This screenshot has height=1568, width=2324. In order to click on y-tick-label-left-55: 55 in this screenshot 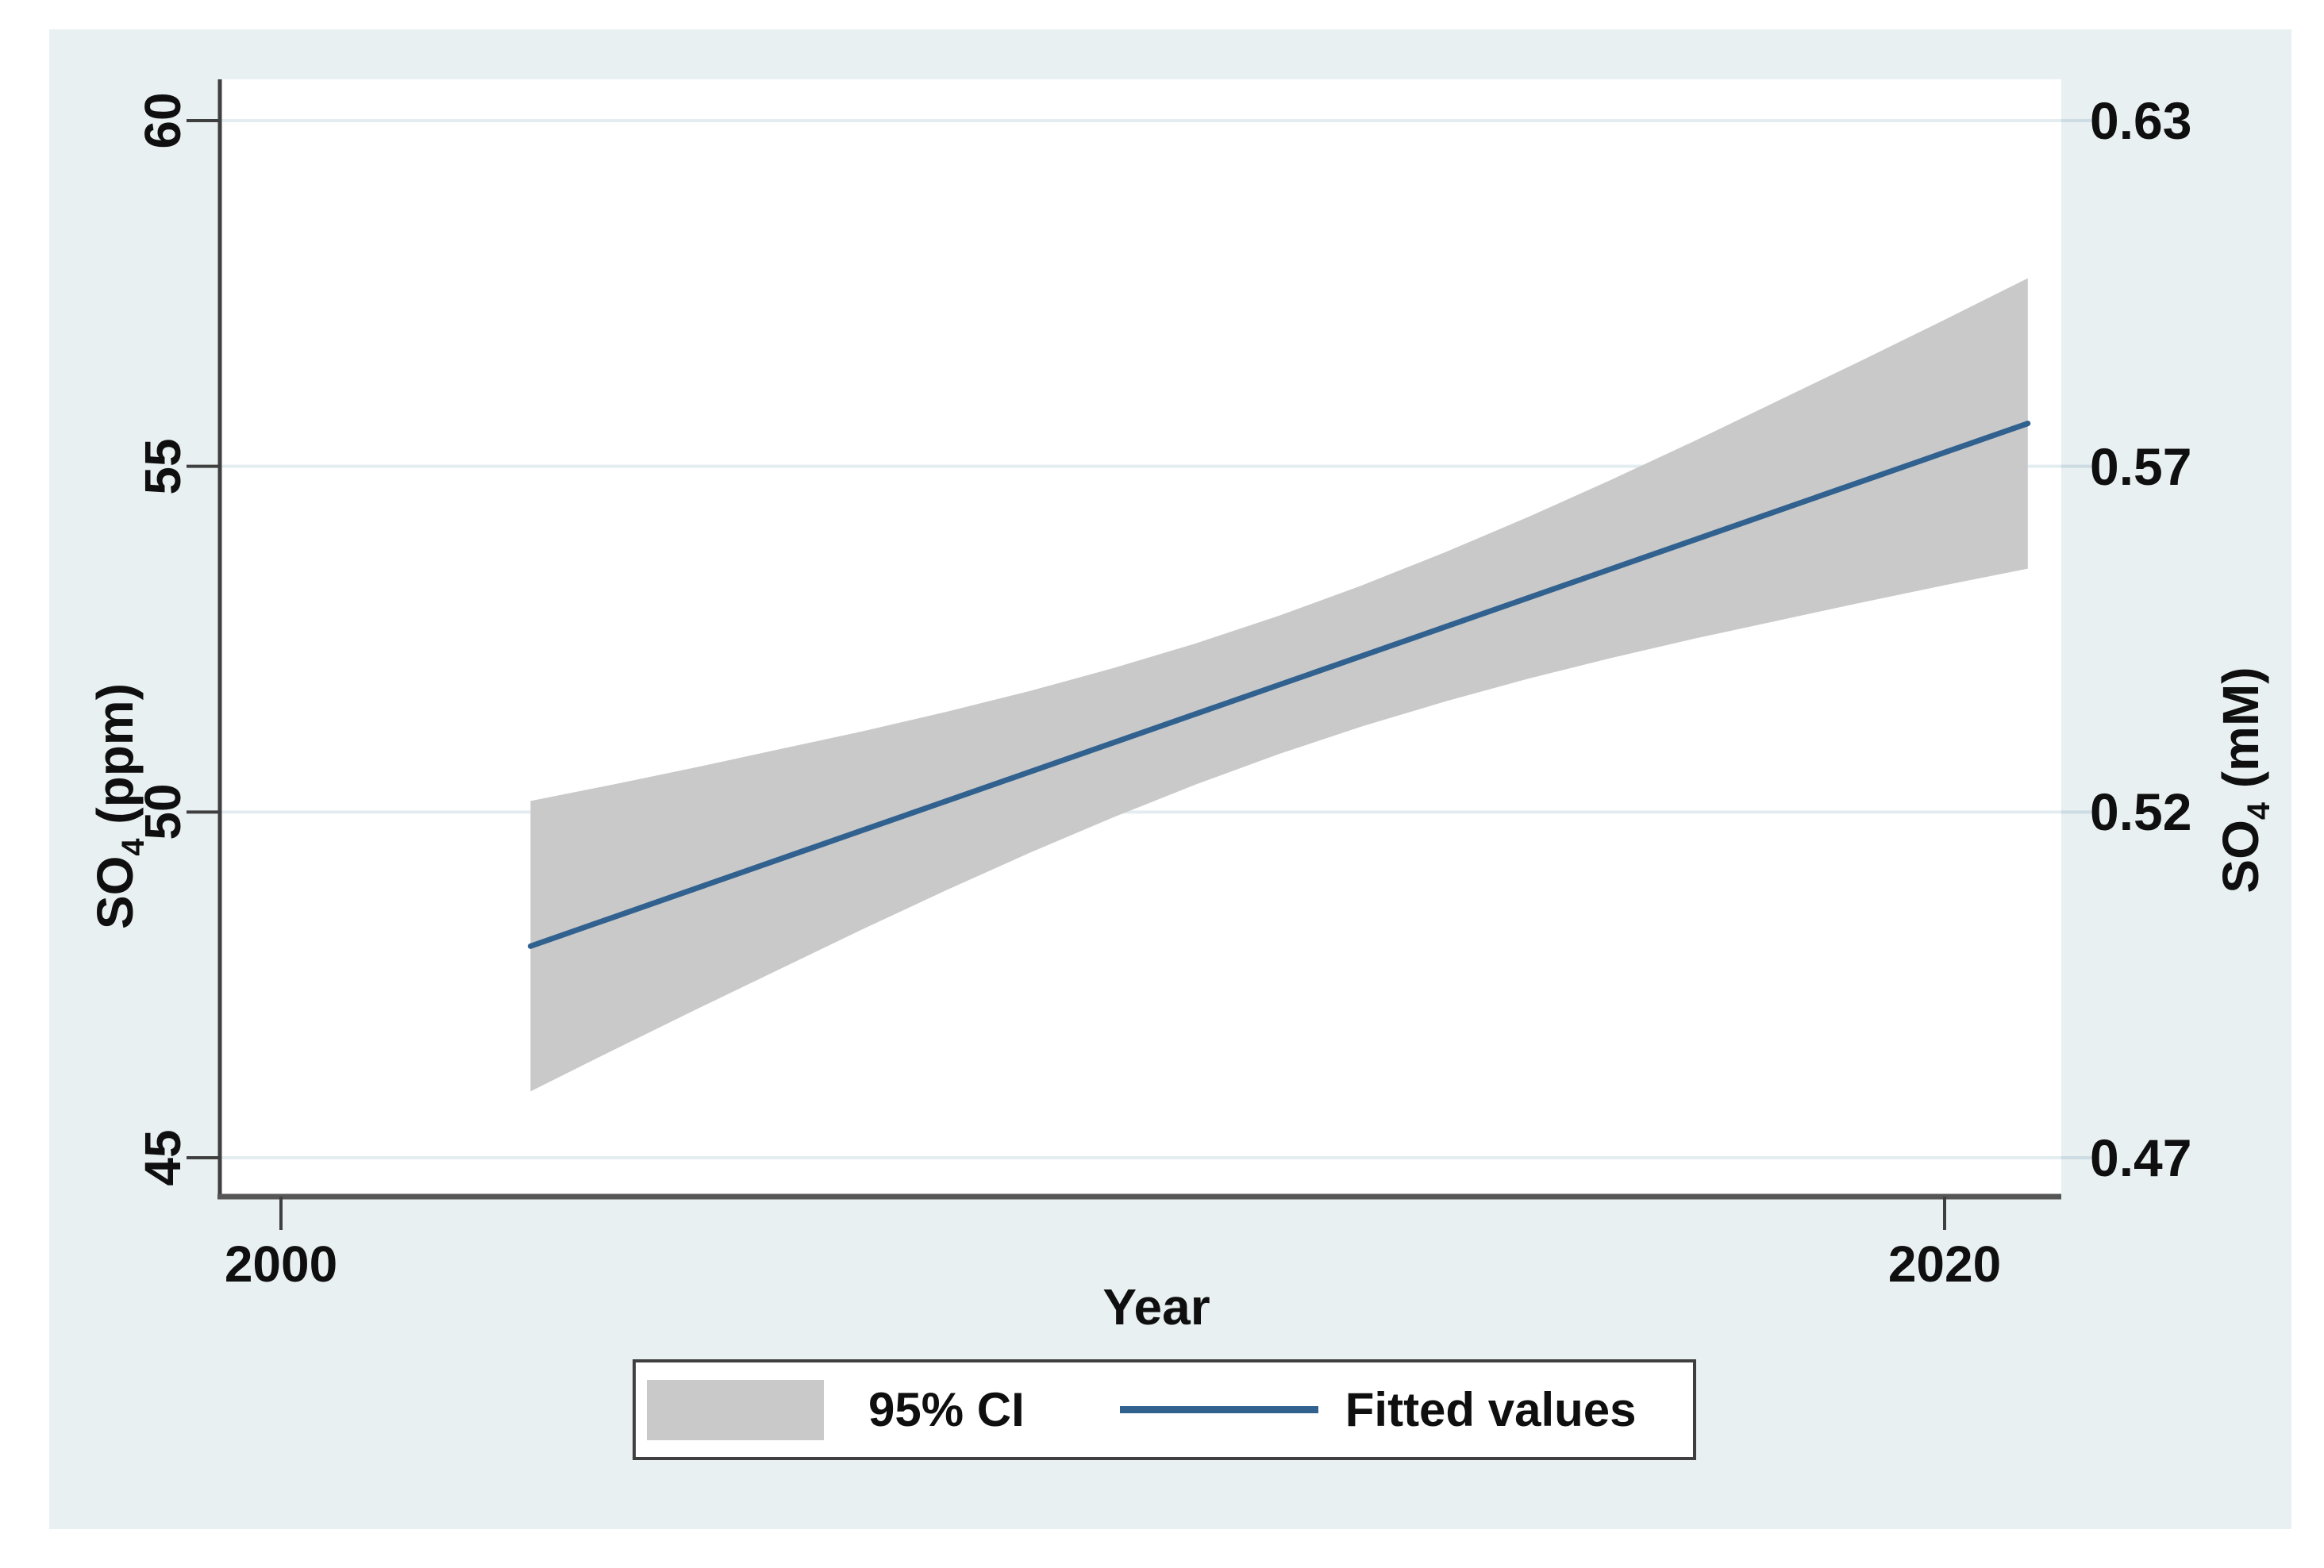, I will do `click(162, 466)`.